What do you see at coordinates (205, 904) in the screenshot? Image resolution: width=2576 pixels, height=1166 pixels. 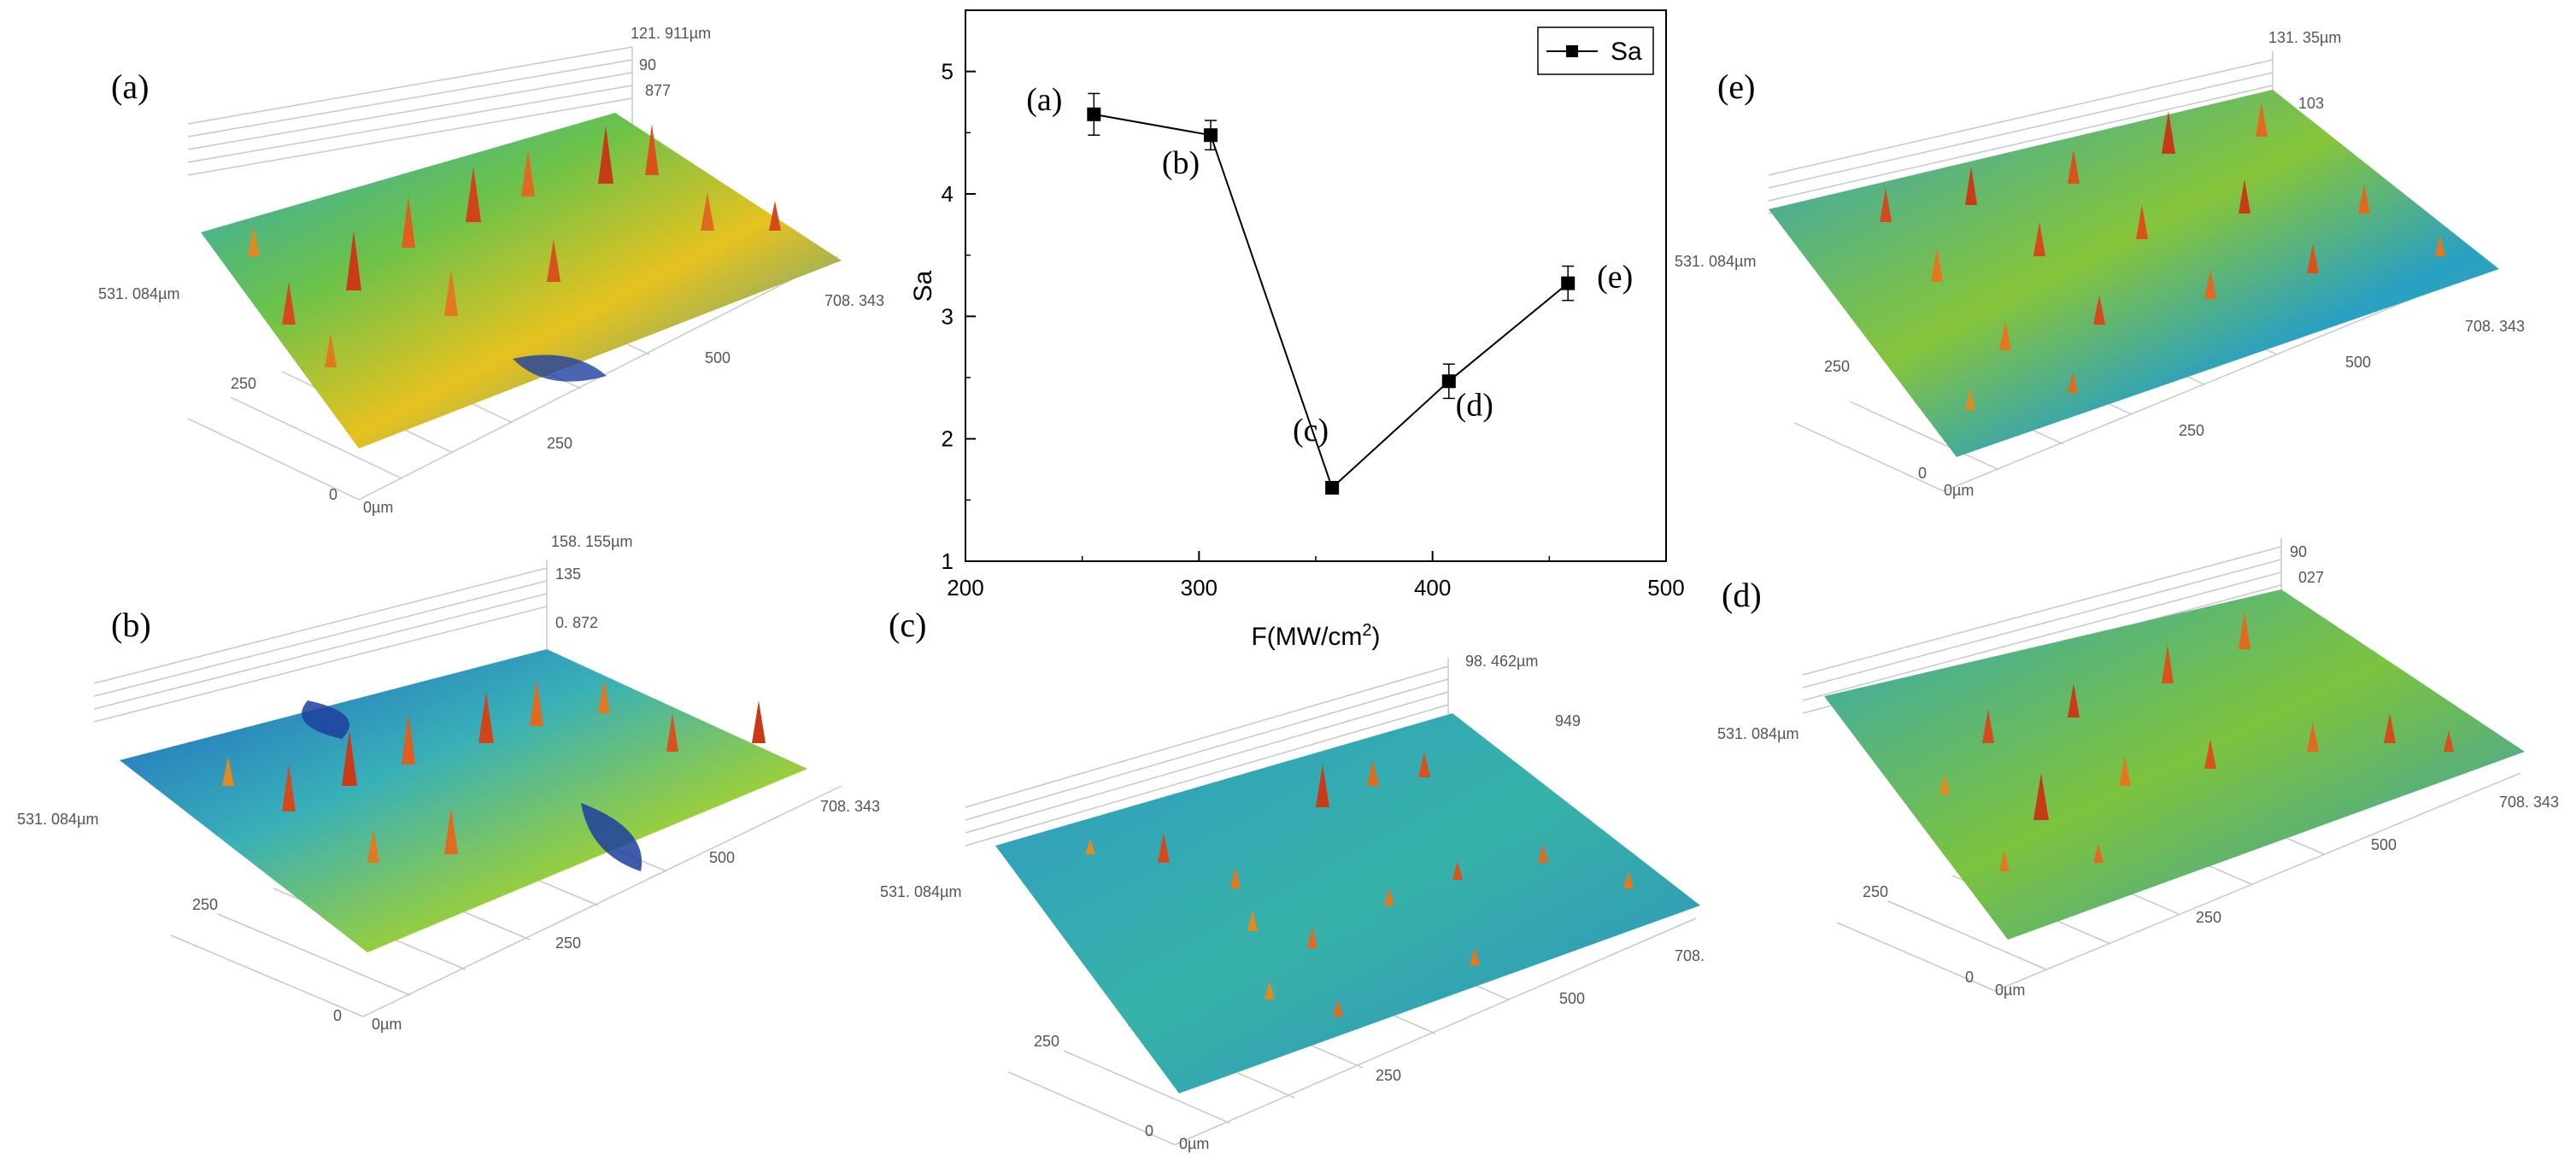 I see `y-tick-250-b: 250` at bounding box center [205, 904].